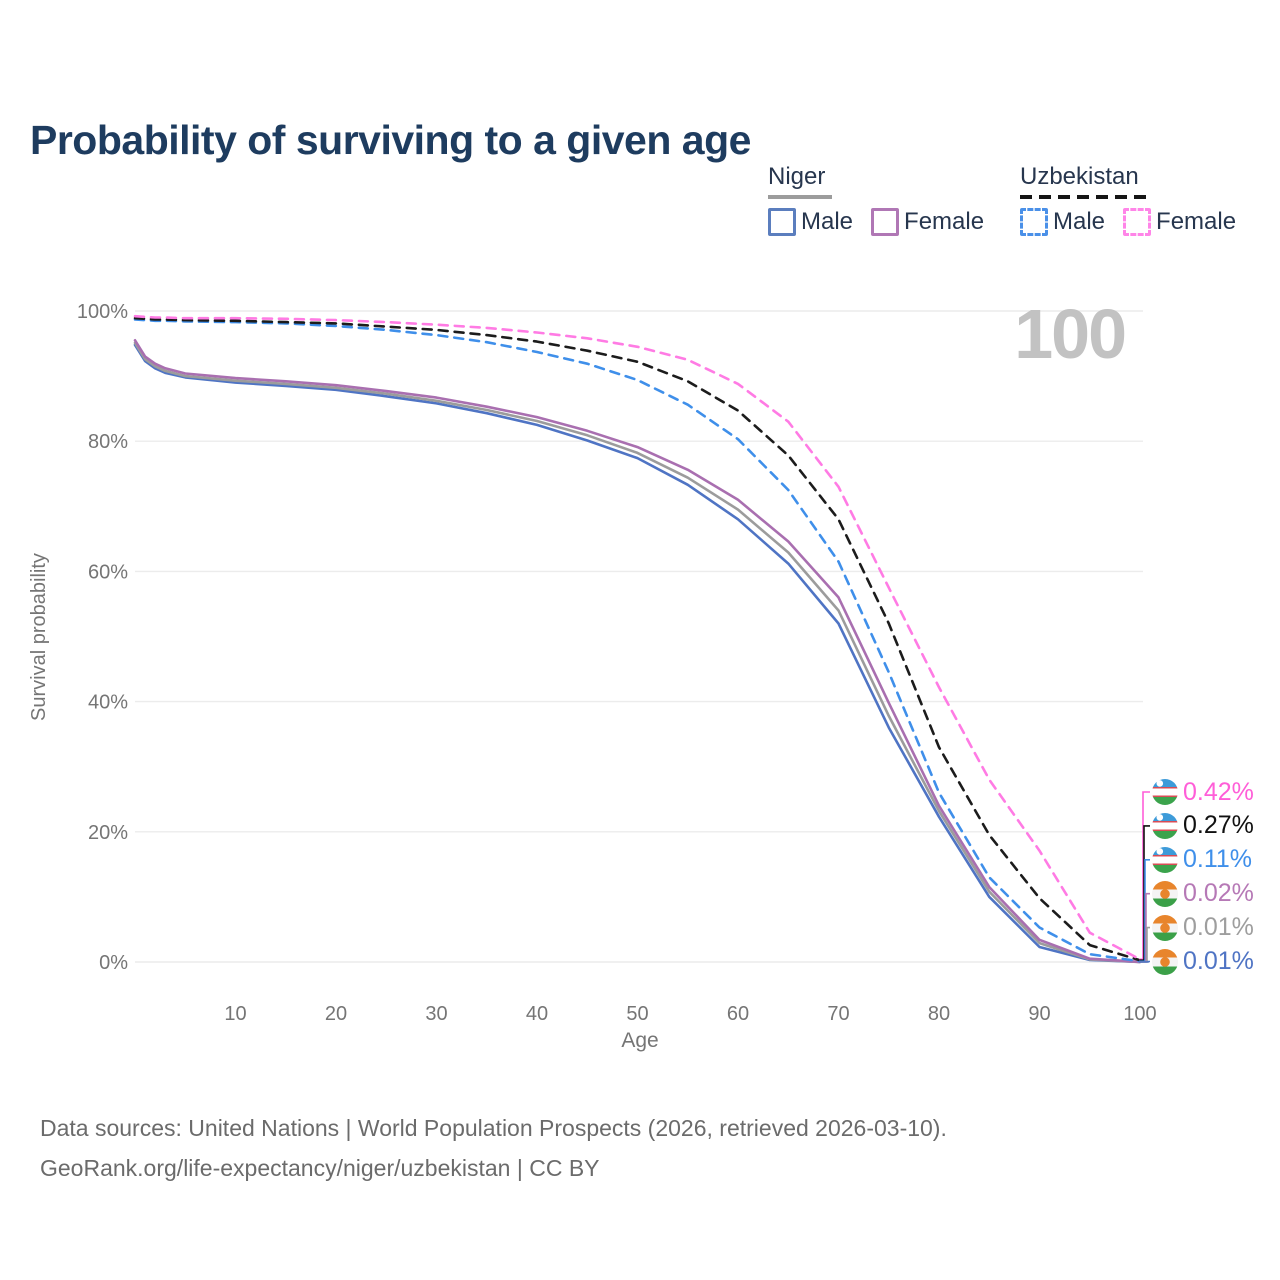 This screenshot has height=1280, width=1280. Describe the element at coordinates (108, 833) in the screenshot. I see `y-axis-tick-label: 20%` at that location.